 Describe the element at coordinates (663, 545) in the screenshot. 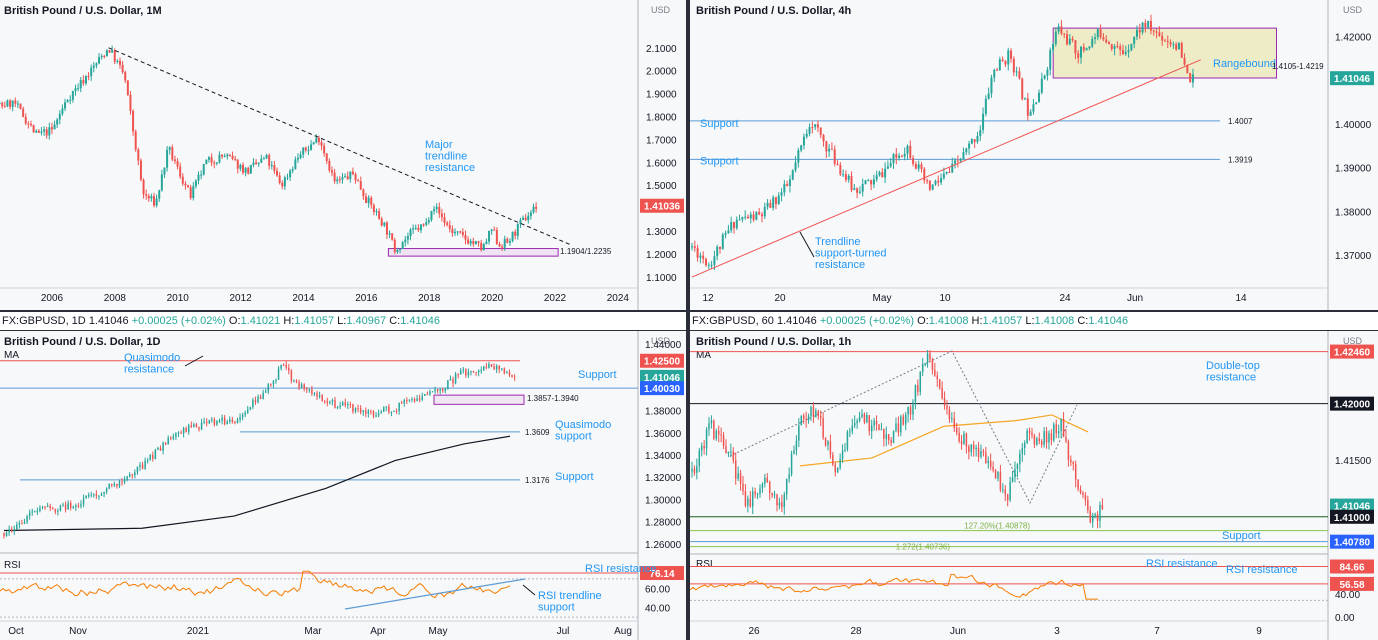

I see `y-tick-label: 1.26000` at that location.